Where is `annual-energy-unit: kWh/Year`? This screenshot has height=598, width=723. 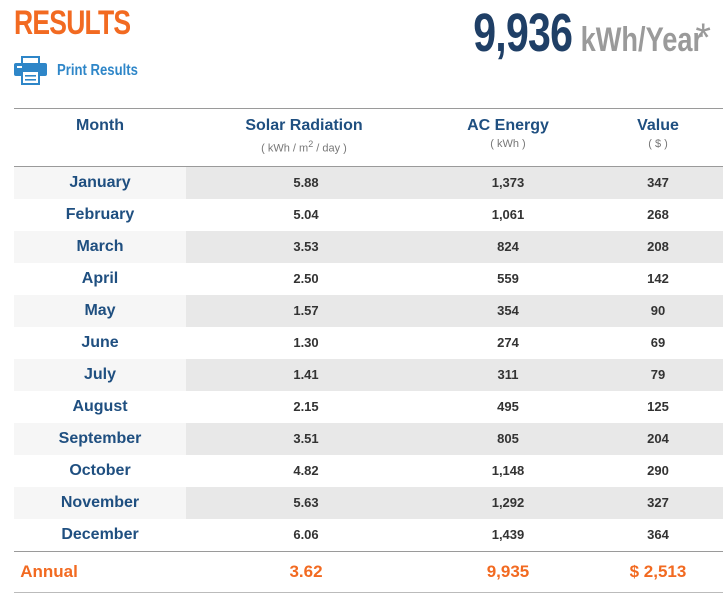 annual-energy-unit: kWh/Year is located at coordinates (642, 40).